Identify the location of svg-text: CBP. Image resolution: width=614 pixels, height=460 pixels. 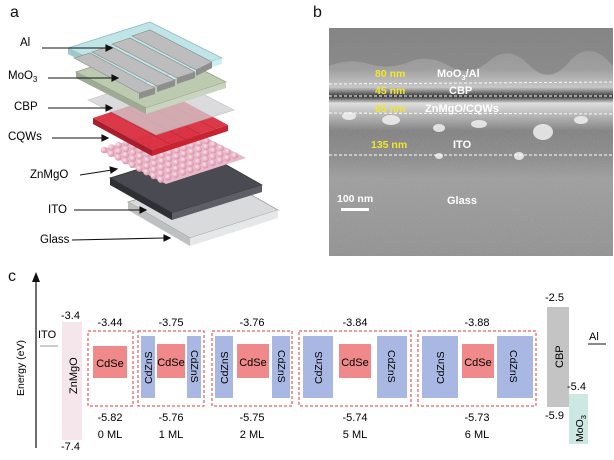
(560, 356).